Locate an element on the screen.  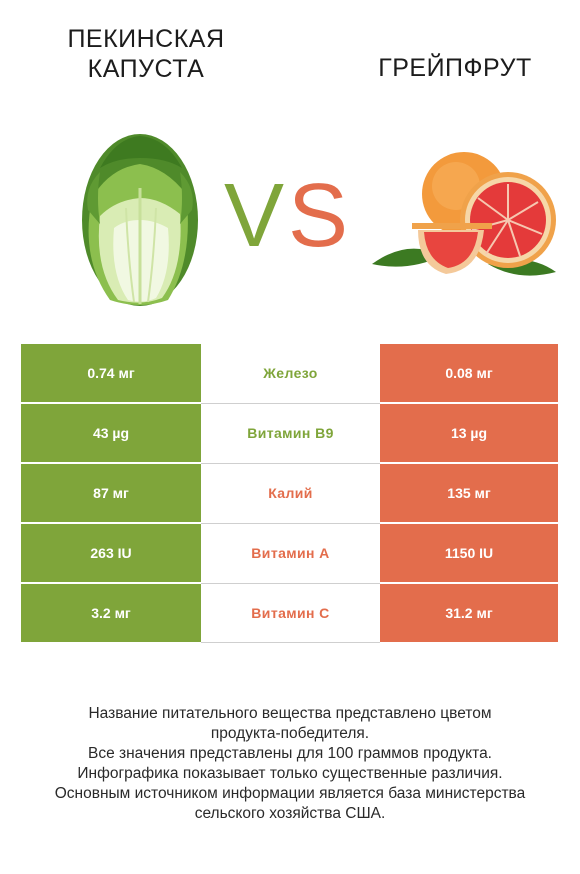
svg-text: V is located at coordinates (254, 213).